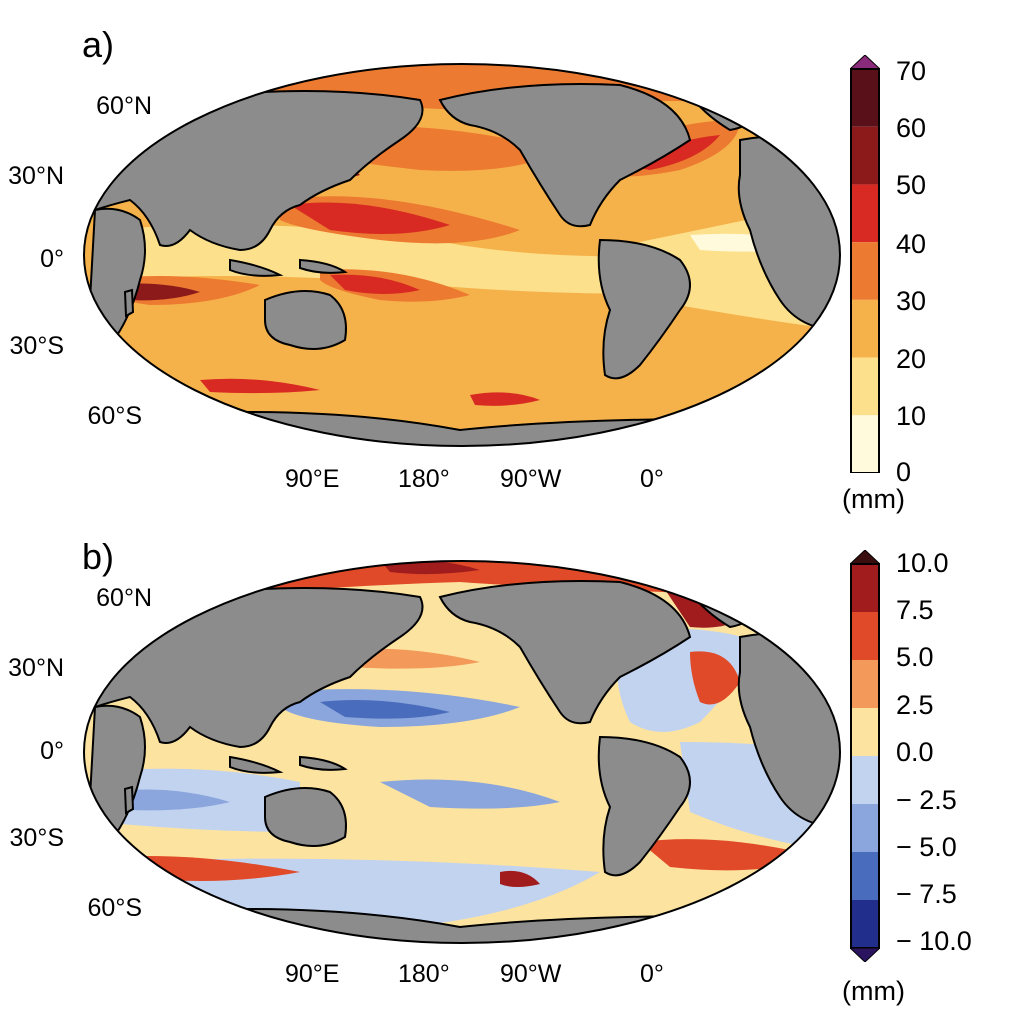 Image resolution: width=1012 pixels, height=1024 pixels. Describe the element at coordinates (915, 752) in the screenshot. I see `colorbar-tick: 0.0` at that location.